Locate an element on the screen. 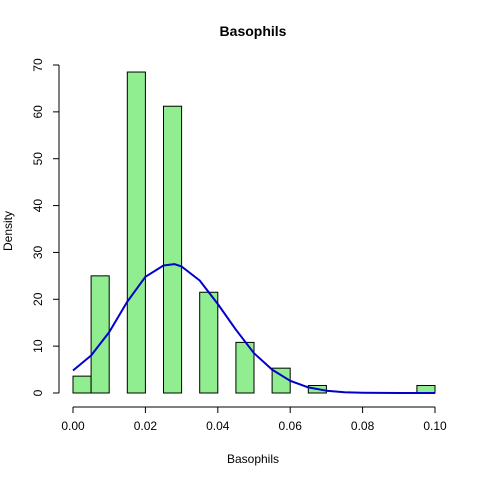 This screenshot has width=480, height=480. y-tick-label-4: 40 is located at coordinates (38, 206).